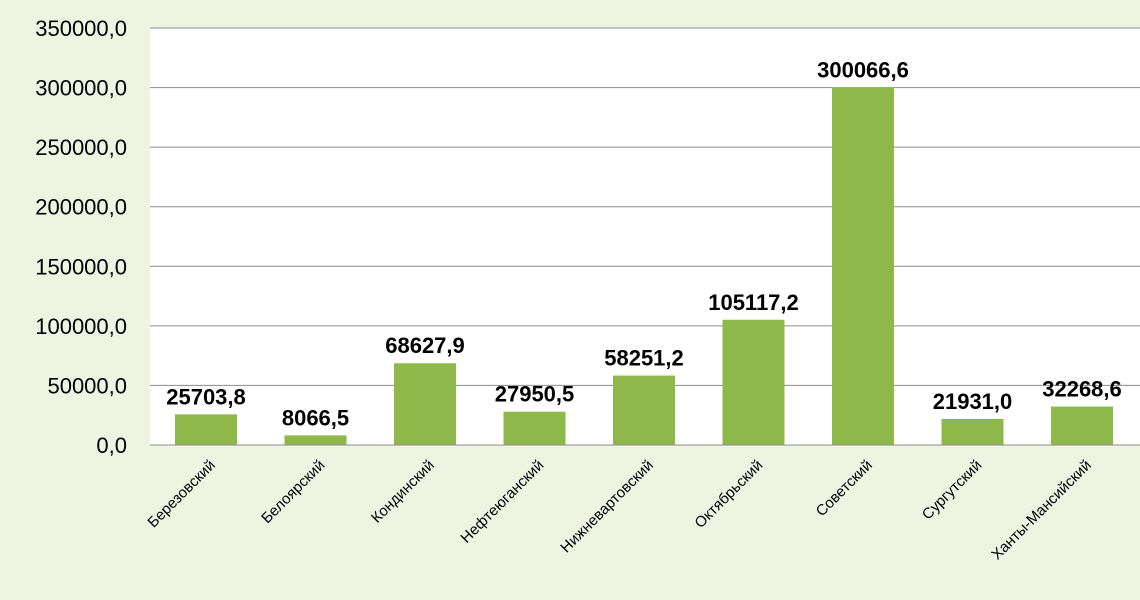 This screenshot has height=600, width=1140. I want to click on x-tick-label: Советский, so click(844, 488).